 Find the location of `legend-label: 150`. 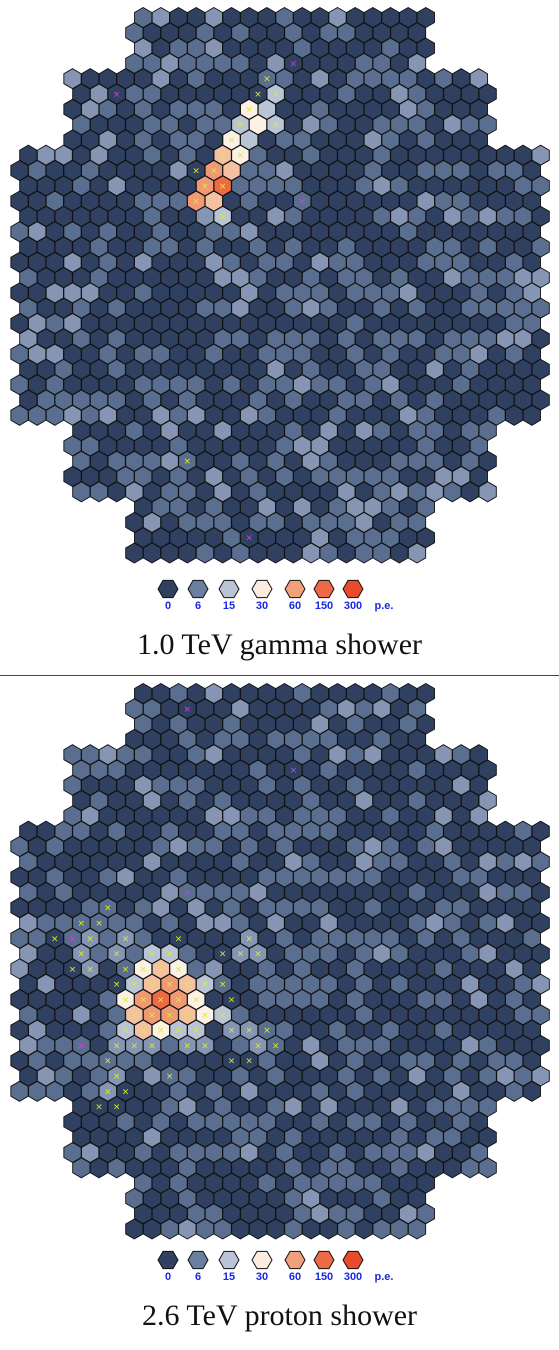

legend-label: 150 is located at coordinates (324, 1277).